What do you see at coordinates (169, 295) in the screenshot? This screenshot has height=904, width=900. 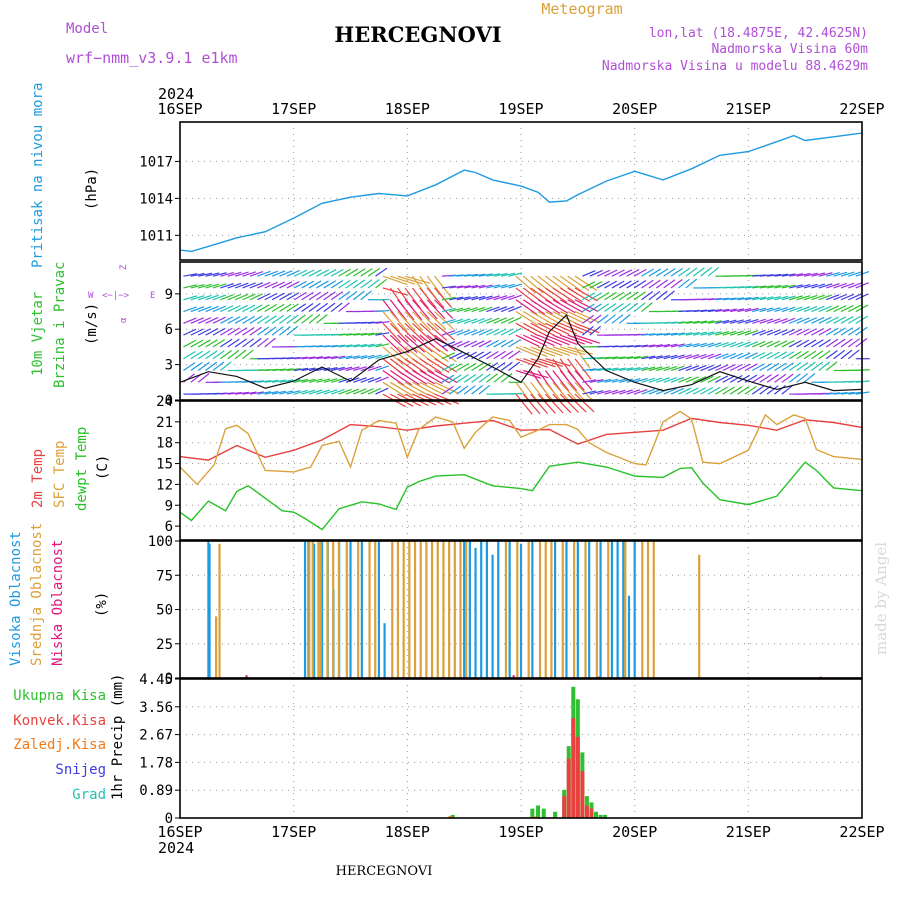 I see `y-tick-label: 9` at bounding box center [169, 295].